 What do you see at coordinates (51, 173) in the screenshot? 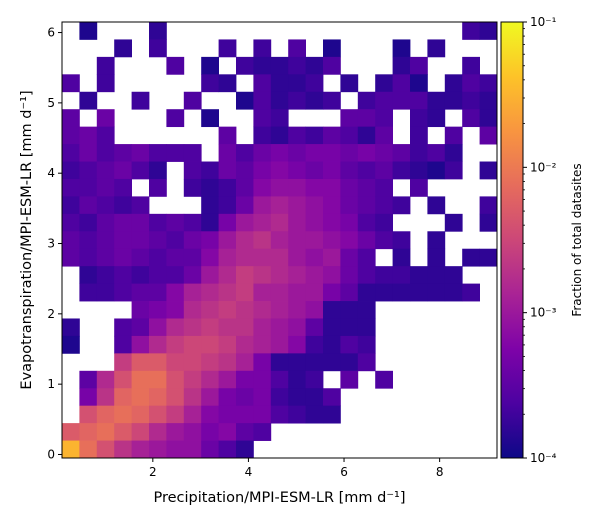
I see `y-tick-label: 4` at bounding box center [51, 173].